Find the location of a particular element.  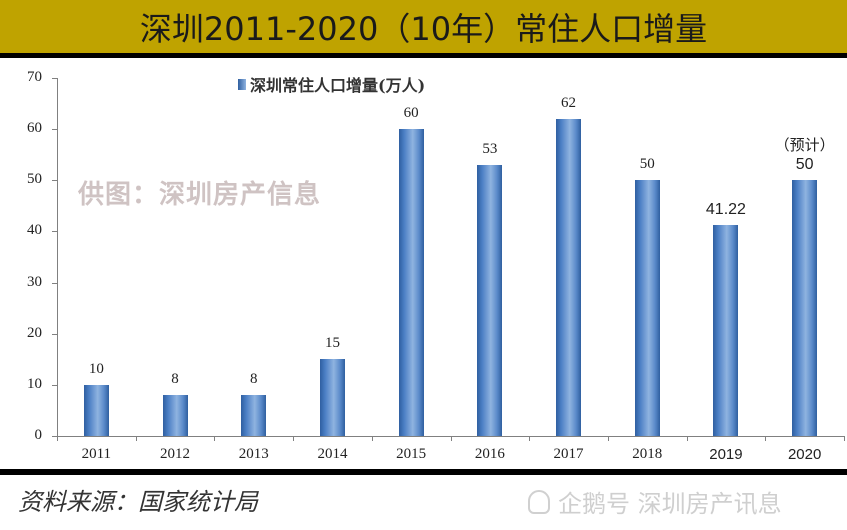

bar-2018 is located at coordinates (647, 308).